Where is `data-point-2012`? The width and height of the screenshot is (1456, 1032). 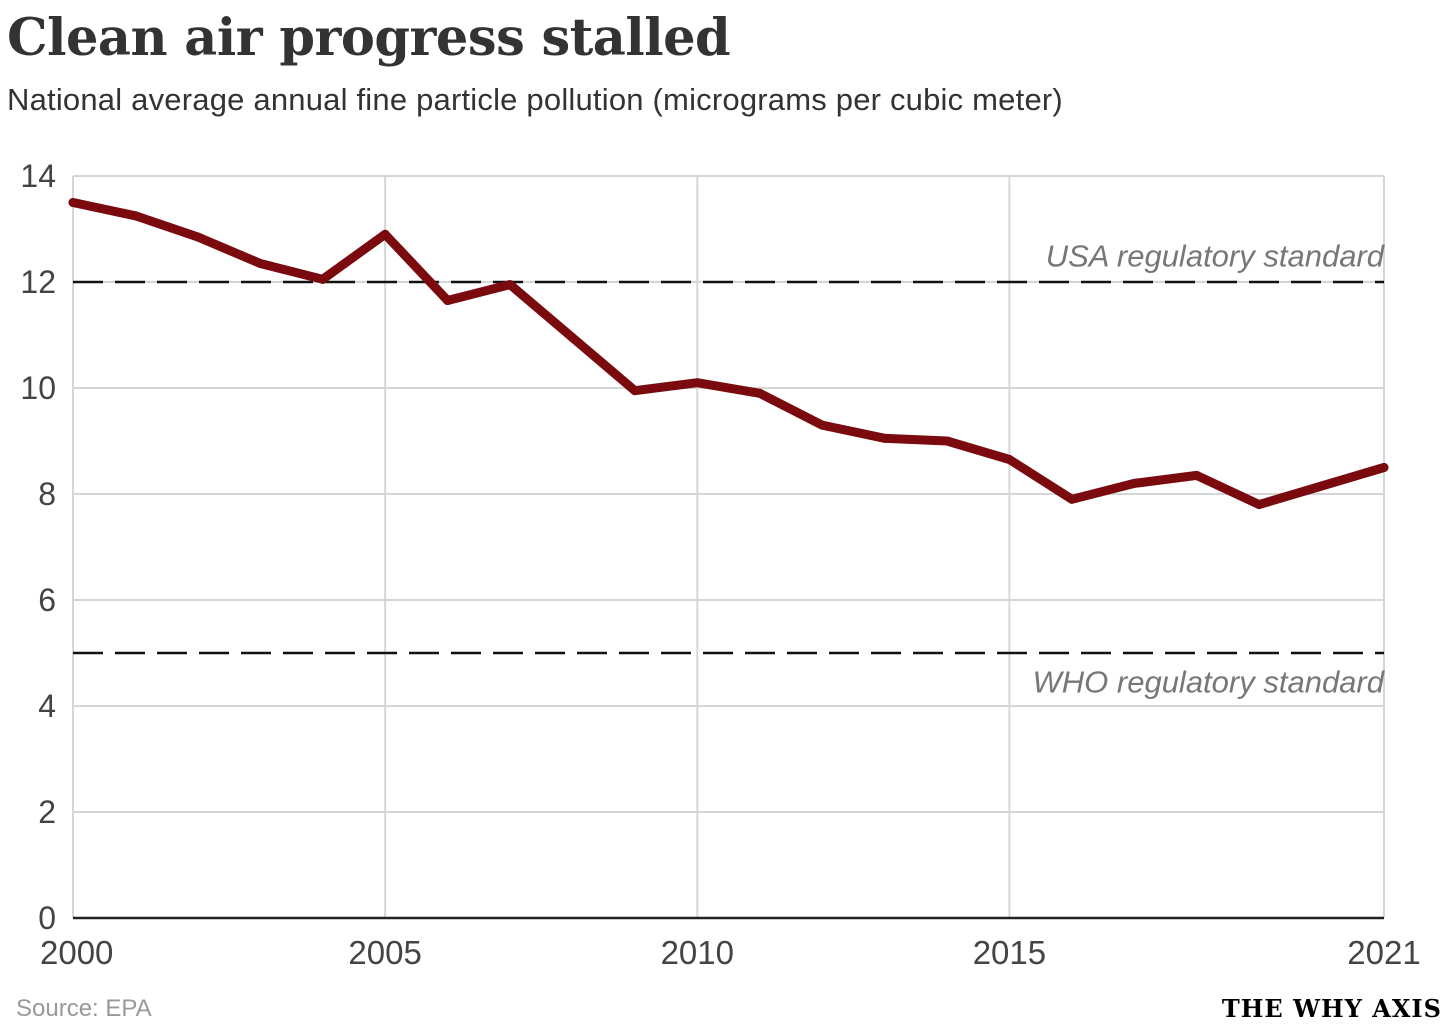 data-point-2012 is located at coordinates (822, 425).